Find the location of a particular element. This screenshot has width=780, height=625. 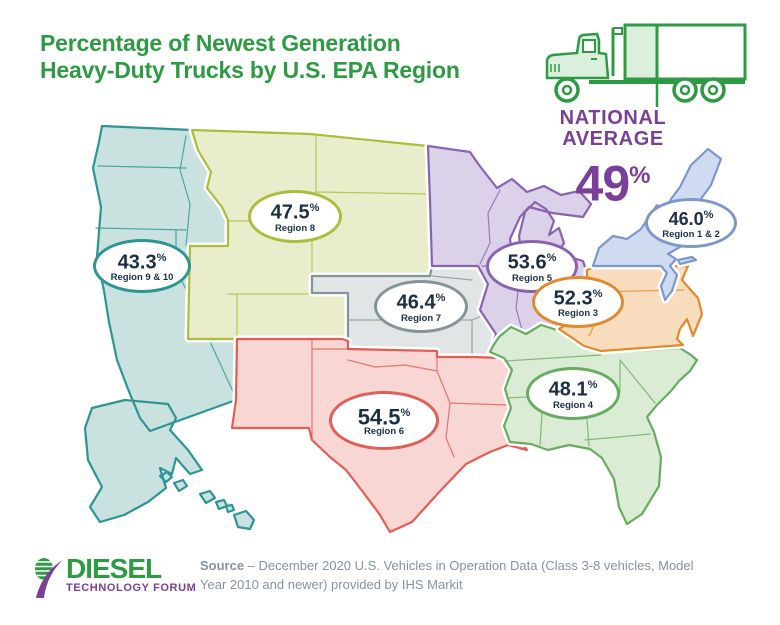

region-1-2-pill: 46.0% Region 1 & 2 is located at coordinates (691, 223).